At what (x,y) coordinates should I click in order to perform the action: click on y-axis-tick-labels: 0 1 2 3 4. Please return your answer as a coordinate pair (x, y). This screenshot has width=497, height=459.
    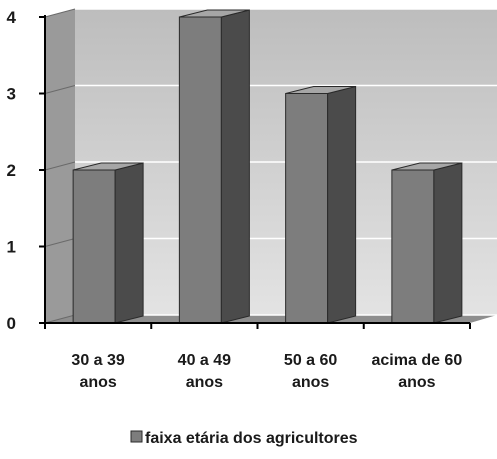
    Looking at the image, I should click on (12, 170).